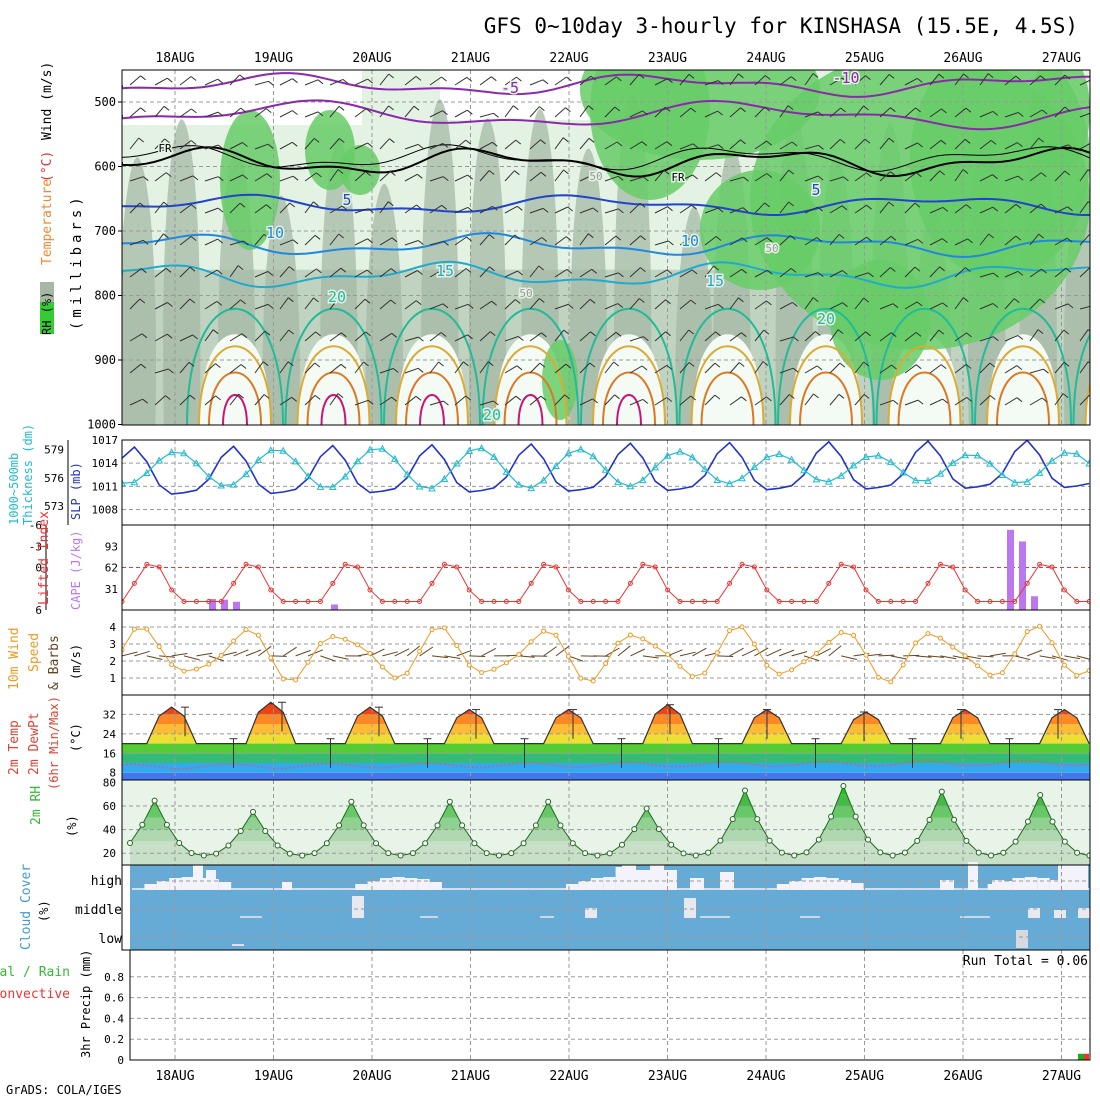 The image size is (1100, 1104). What do you see at coordinates (14, 489) in the screenshot?
I see `thickness-axis-label-1: 1000~500mb` at bounding box center [14, 489].